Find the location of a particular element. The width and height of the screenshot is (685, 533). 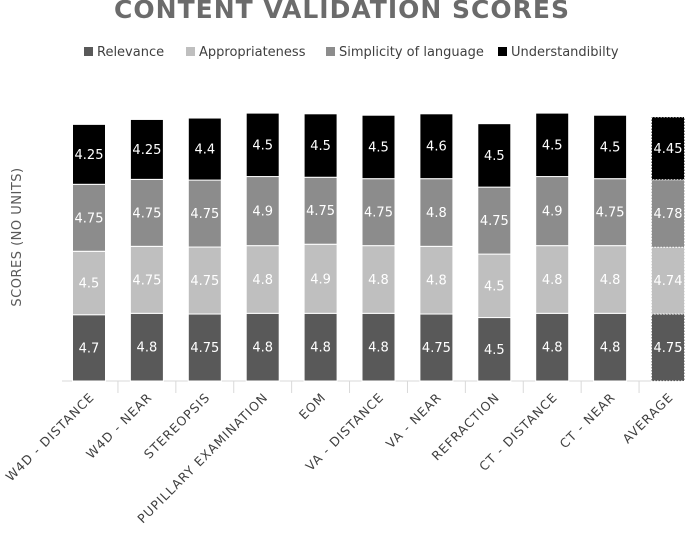

x-tick-label: VA - NEAR is located at coordinates (414, 421).